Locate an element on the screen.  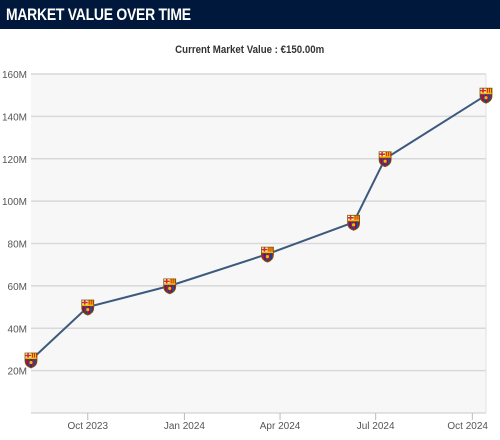
x-tick-label: Apr 2024 is located at coordinates (280, 426).